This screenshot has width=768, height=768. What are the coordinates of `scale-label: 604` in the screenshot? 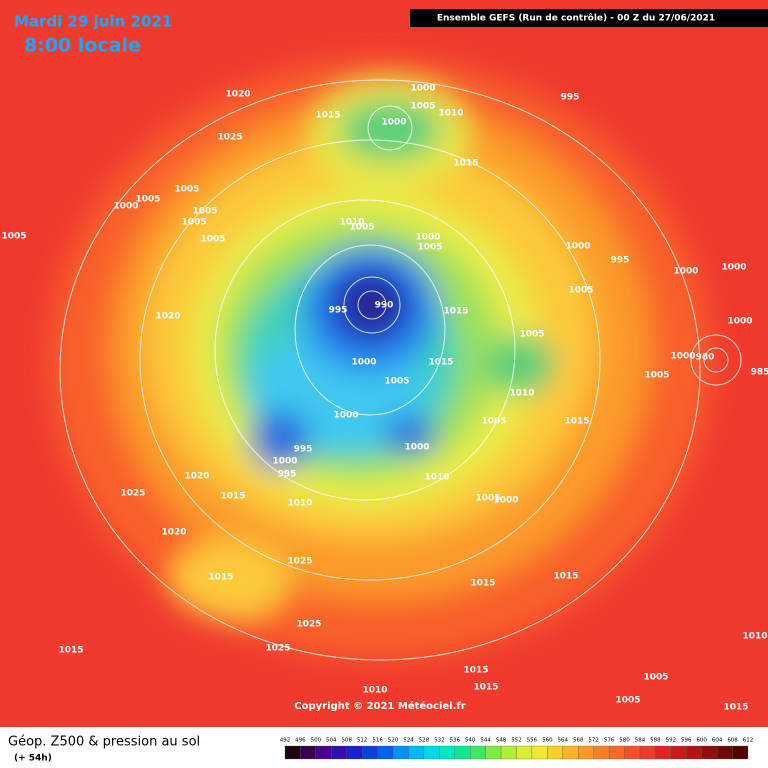 It's located at (717, 741).